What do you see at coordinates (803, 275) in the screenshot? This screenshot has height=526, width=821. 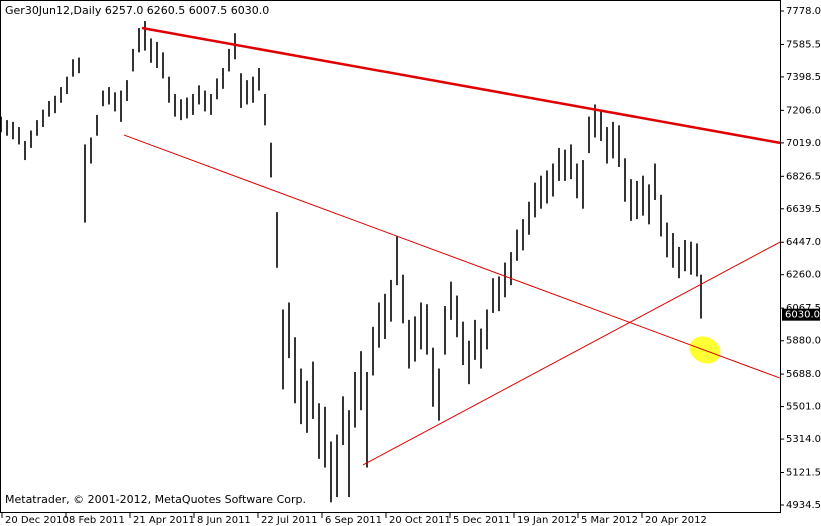 I see `y-tick-label: 6260.0` at bounding box center [803, 275].